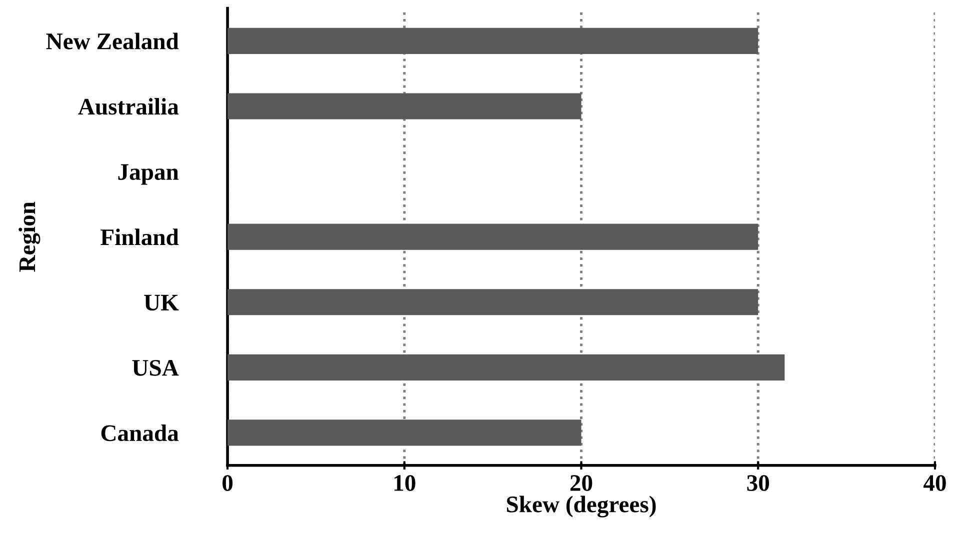 The width and height of the screenshot is (956, 554). What do you see at coordinates (227, 483) in the screenshot?
I see `x-tick-label: 0` at bounding box center [227, 483].